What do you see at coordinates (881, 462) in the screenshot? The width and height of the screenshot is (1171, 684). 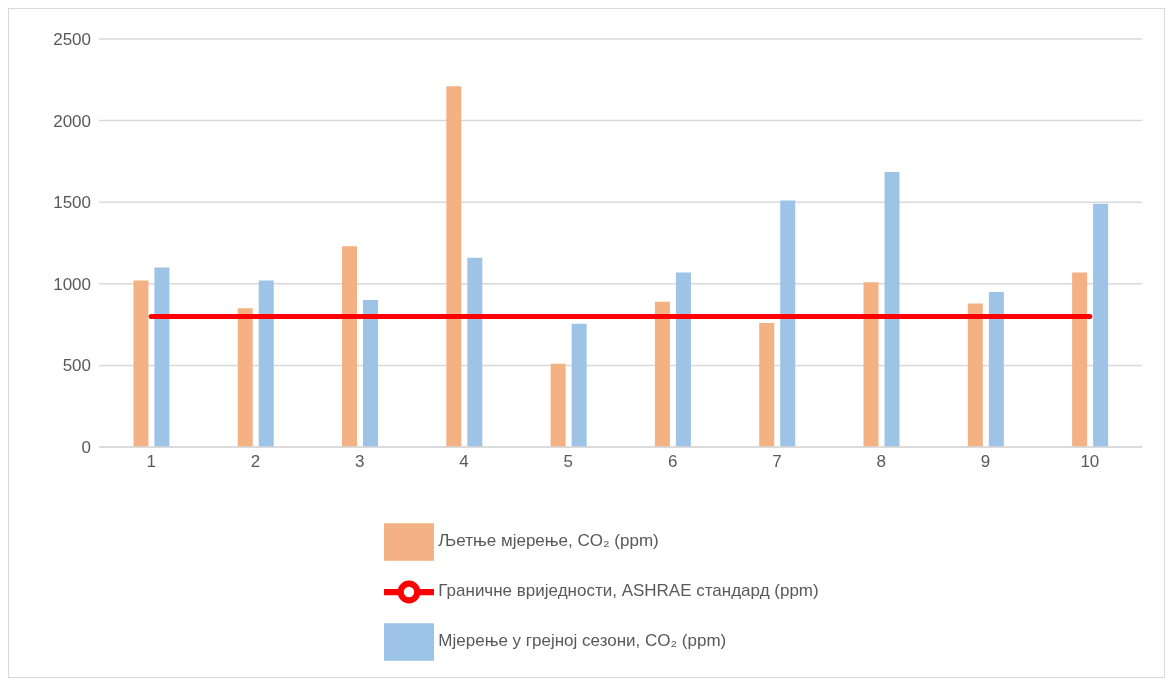 I see `x-tick-label: 8` at bounding box center [881, 462].